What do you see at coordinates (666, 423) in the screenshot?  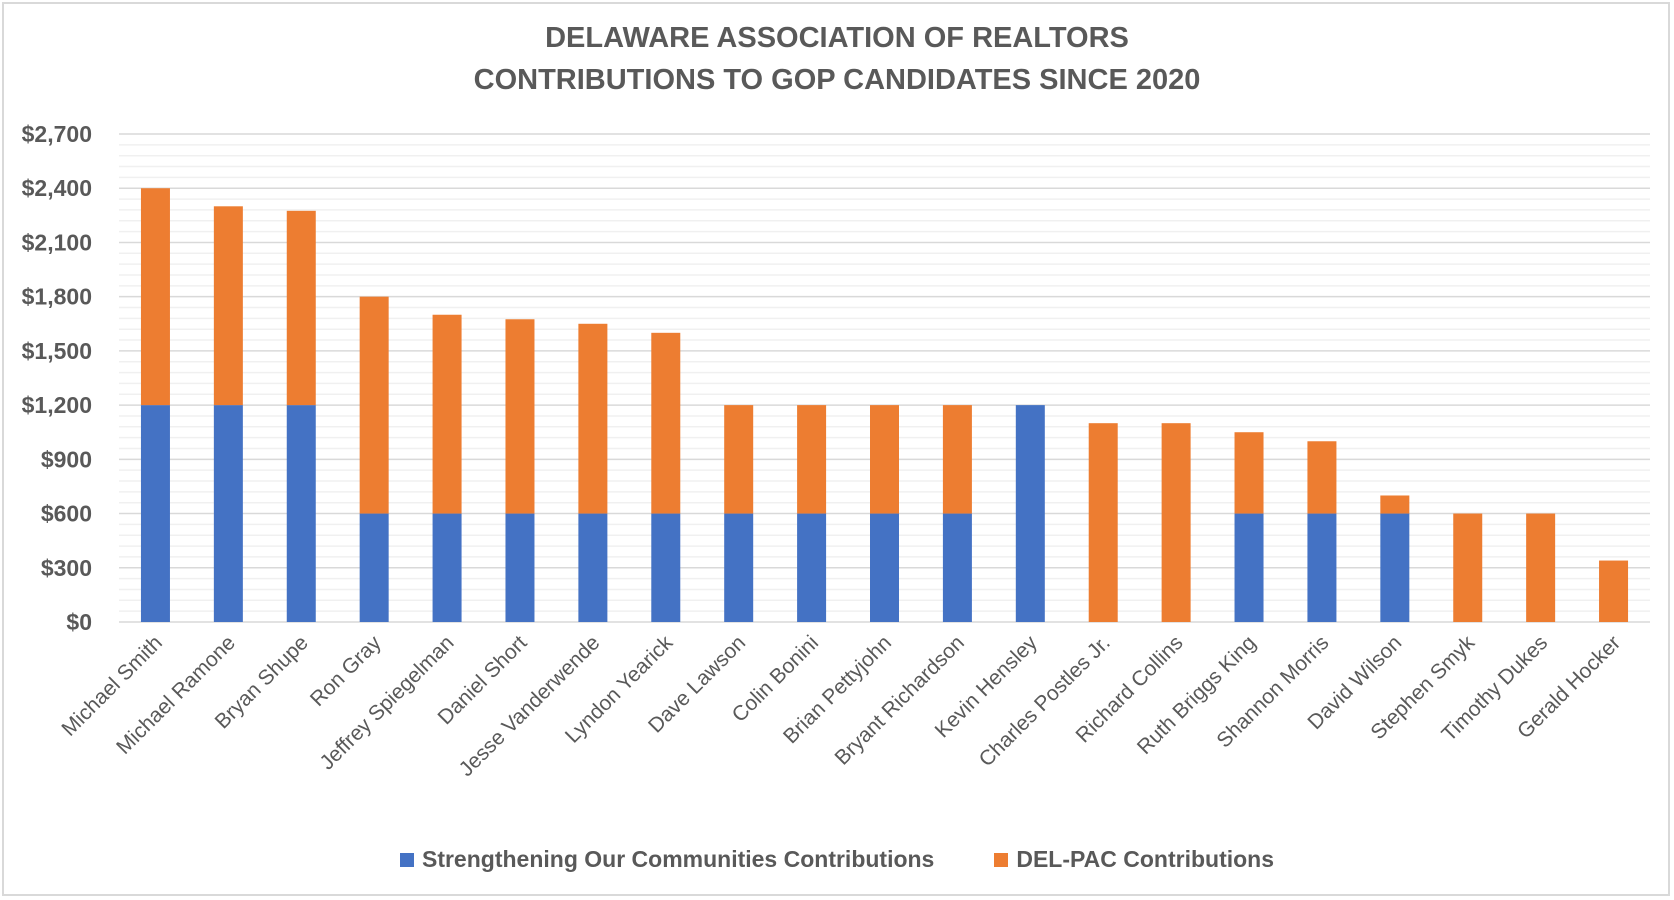 I see `bar-delpac-lyndon-yearick` at bounding box center [666, 423].